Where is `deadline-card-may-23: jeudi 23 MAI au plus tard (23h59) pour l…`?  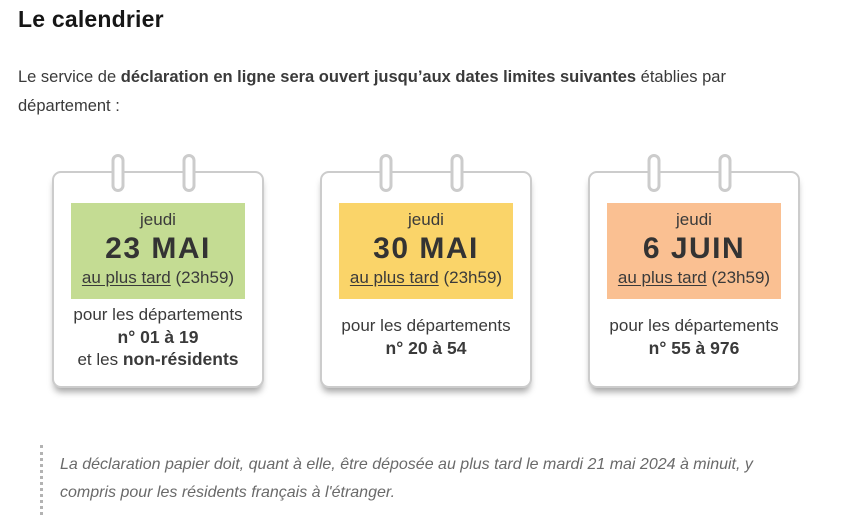 deadline-card-may-23: jeudi 23 MAI au plus tard (23h59) pour l… is located at coordinates (158, 270).